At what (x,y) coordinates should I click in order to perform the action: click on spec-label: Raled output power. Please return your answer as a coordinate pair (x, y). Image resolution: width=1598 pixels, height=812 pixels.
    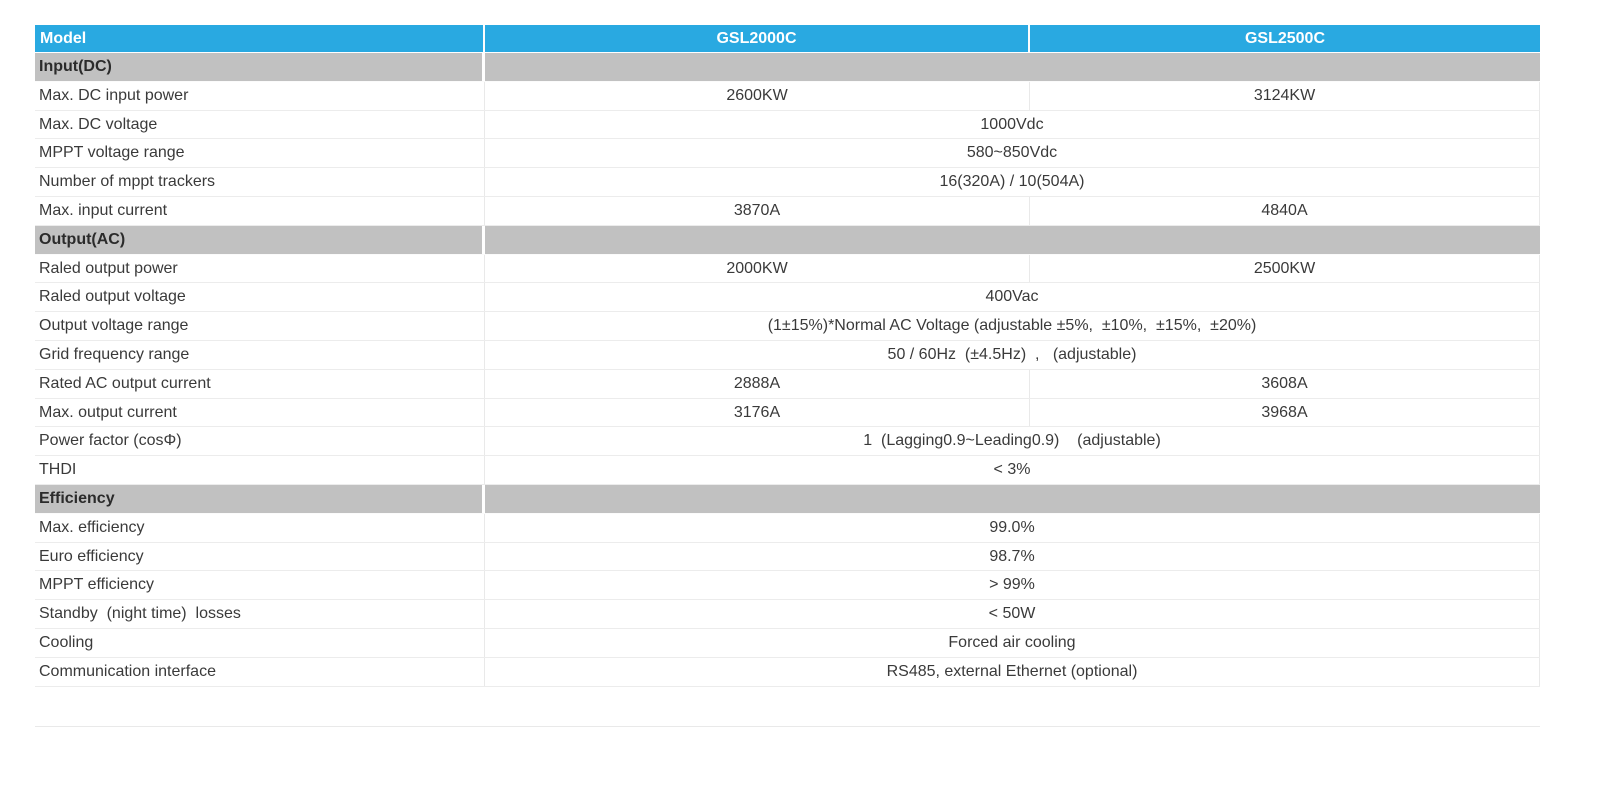
    Looking at the image, I should click on (260, 268).